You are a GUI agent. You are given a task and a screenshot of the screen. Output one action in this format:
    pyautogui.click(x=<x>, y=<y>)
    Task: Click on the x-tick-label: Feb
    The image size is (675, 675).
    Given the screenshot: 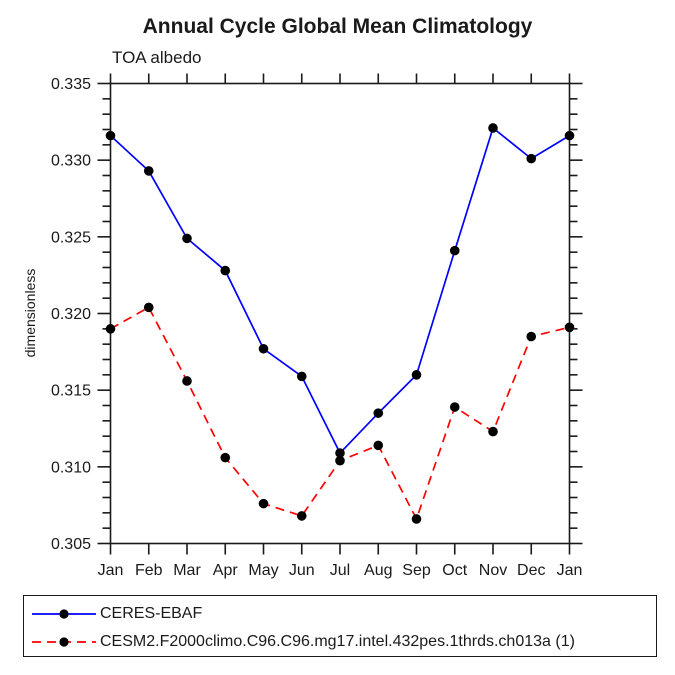 What is the action you would take?
    pyautogui.click(x=149, y=570)
    